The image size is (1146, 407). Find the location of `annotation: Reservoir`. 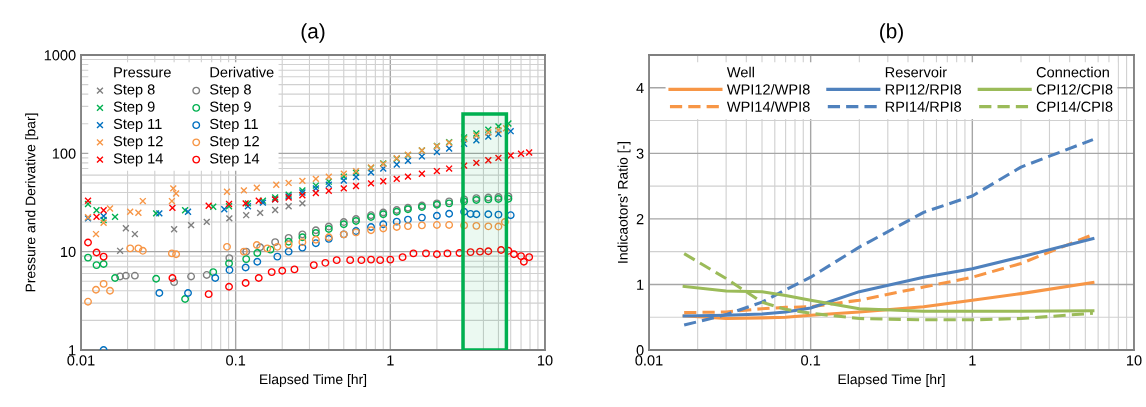

annotation: Reservoir is located at coordinates (916, 72).